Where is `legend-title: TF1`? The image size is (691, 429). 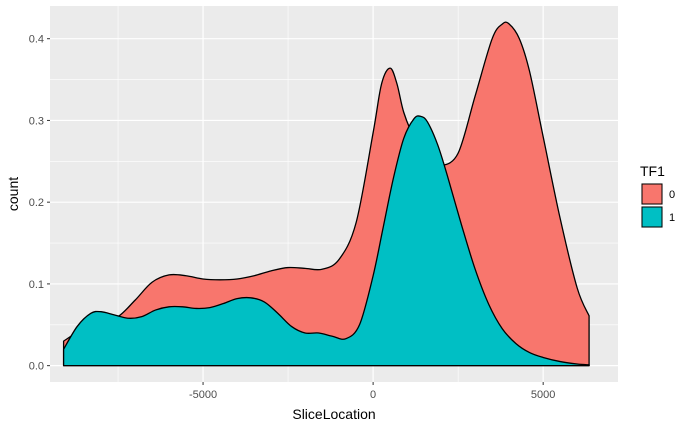 legend-title: TF1 is located at coordinates (652, 171).